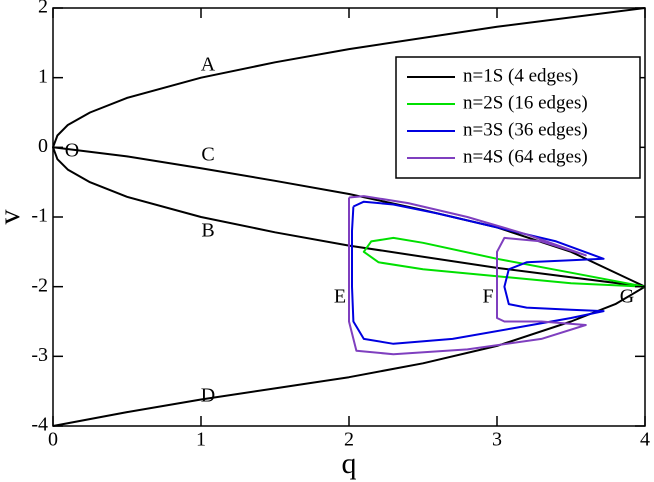 This screenshot has height=482, width=654. I want to click on x-tick-label: 1, so click(201, 440).